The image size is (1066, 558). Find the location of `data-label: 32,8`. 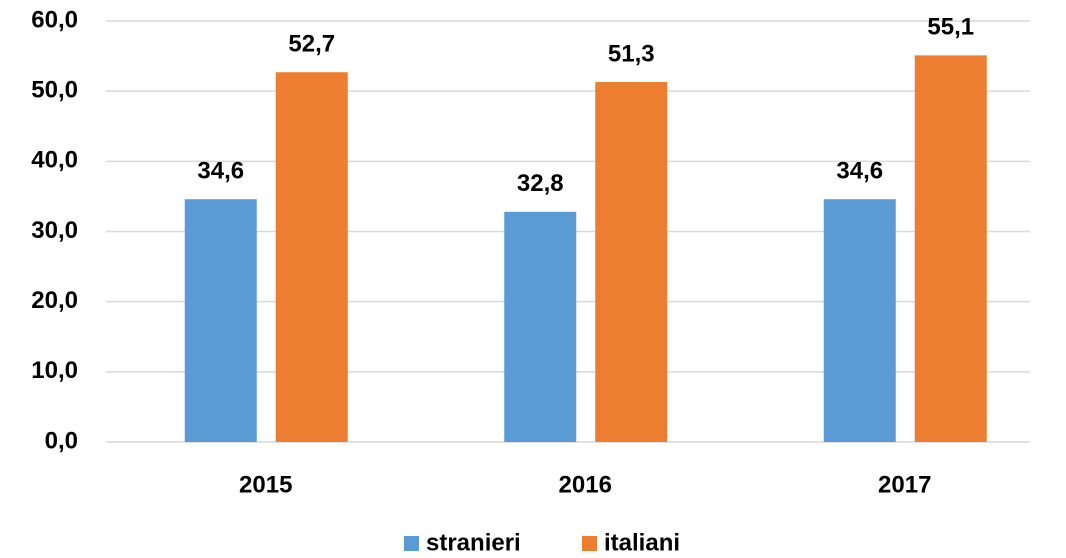

data-label: 32,8 is located at coordinates (540, 183).